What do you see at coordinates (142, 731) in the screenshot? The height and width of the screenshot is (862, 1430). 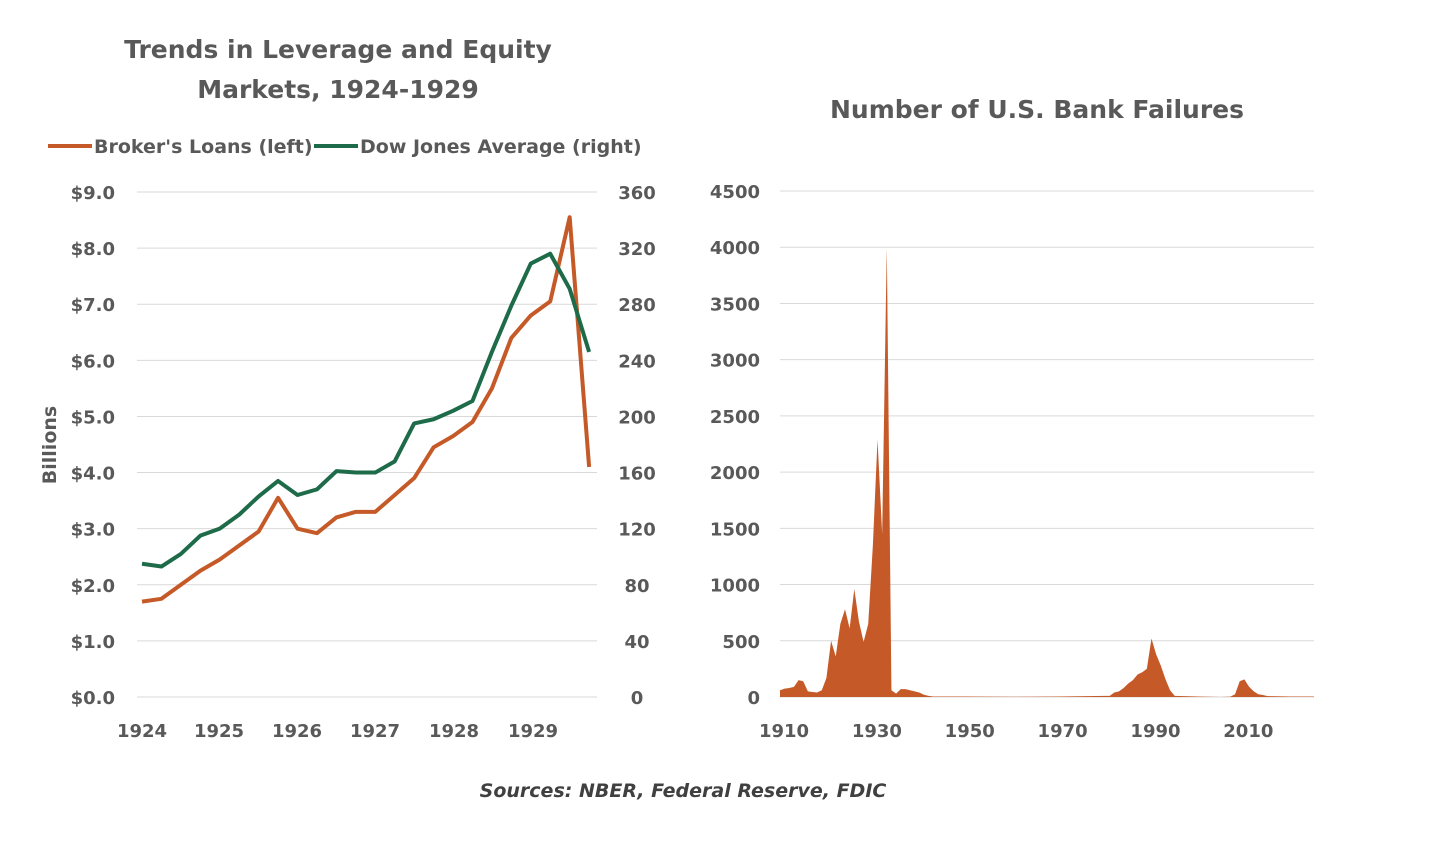 I see `x-axis-tick-label: 1924` at bounding box center [142, 731].